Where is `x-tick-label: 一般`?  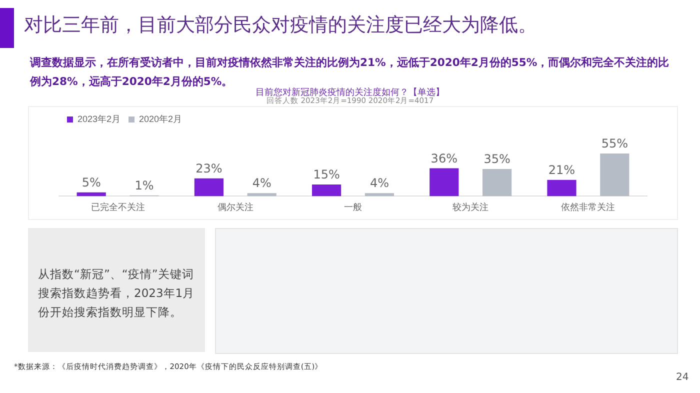 x-tick-label: 一般 is located at coordinates (353, 207).